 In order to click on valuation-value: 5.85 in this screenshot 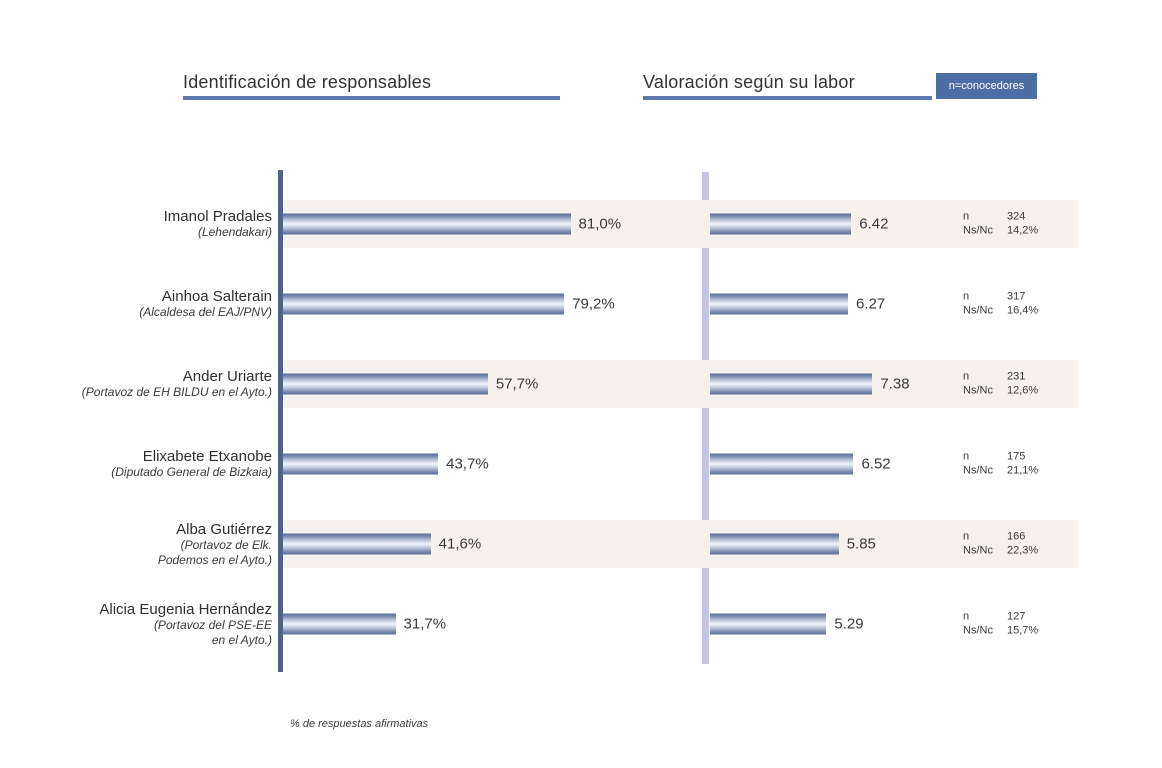, I will do `click(861, 544)`.